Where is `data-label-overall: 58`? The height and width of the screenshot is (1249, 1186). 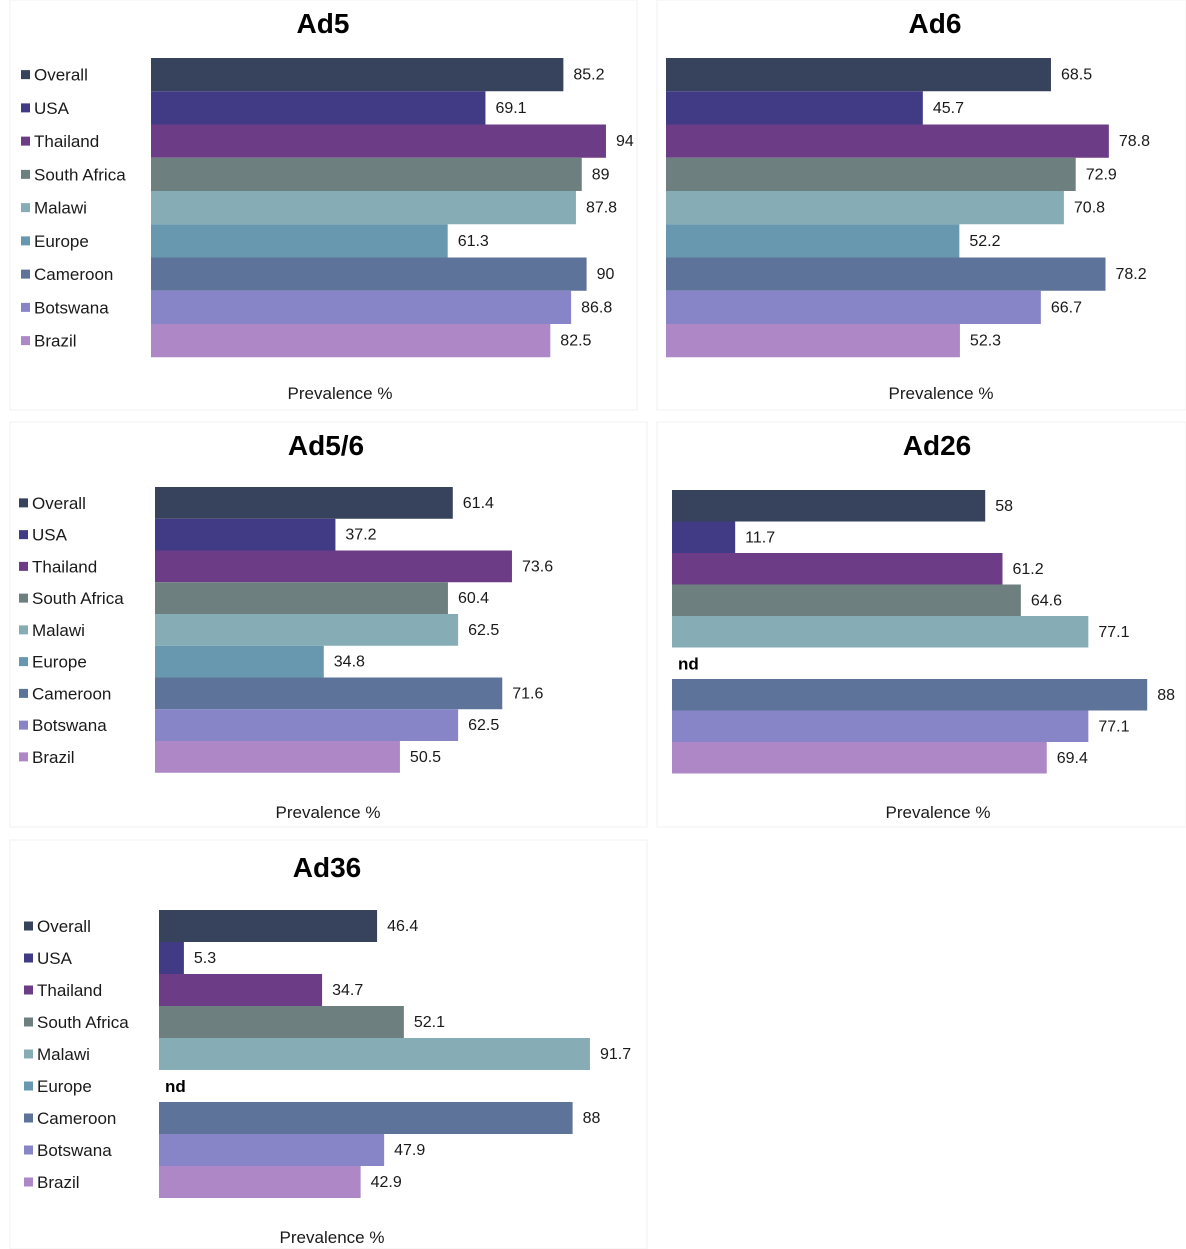
data-label-overall: 58 is located at coordinates (1004, 506).